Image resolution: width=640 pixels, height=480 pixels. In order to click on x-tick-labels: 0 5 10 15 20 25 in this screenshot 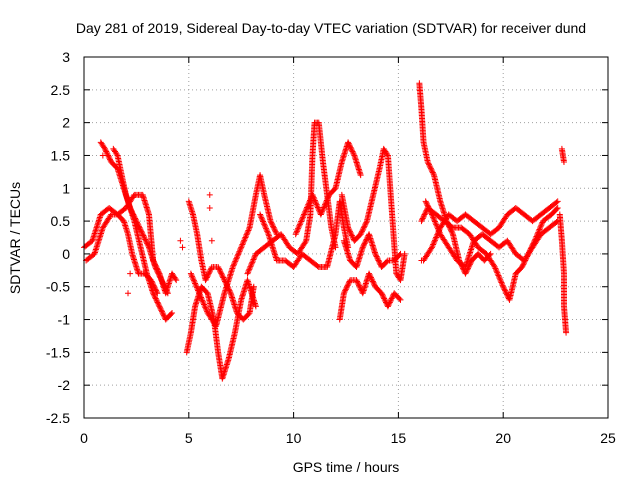, I will do `click(348, 438)`.